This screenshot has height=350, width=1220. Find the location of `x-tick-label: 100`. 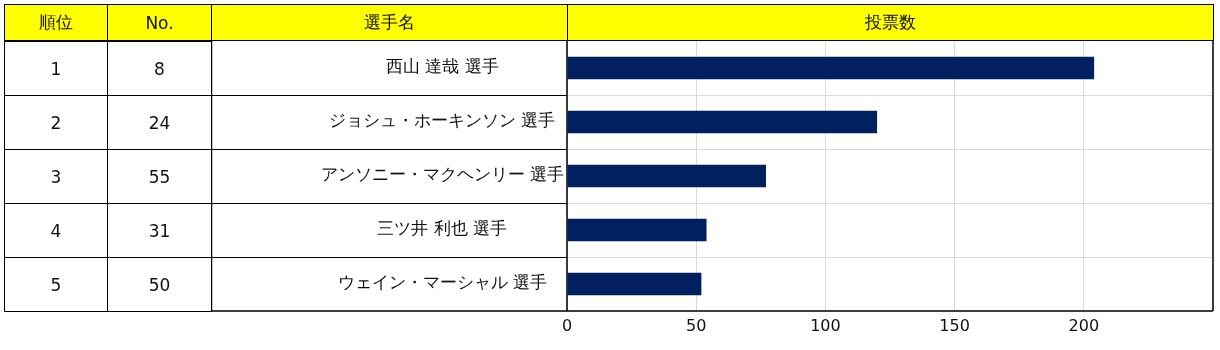

x-tick-label: 100 is located at coordinates (825, 325).